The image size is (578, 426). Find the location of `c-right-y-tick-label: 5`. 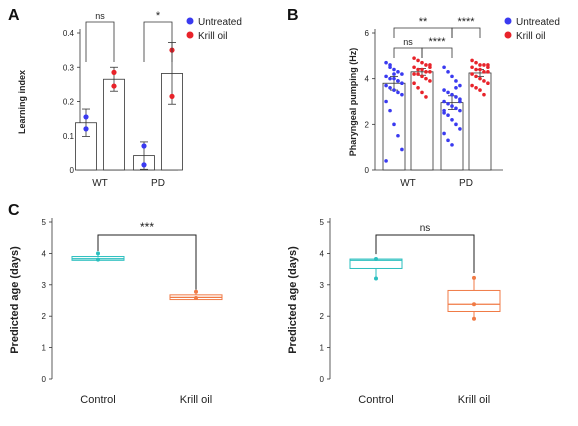

c-right-y-tick-label: 5 is located at coordinates (322, 222).